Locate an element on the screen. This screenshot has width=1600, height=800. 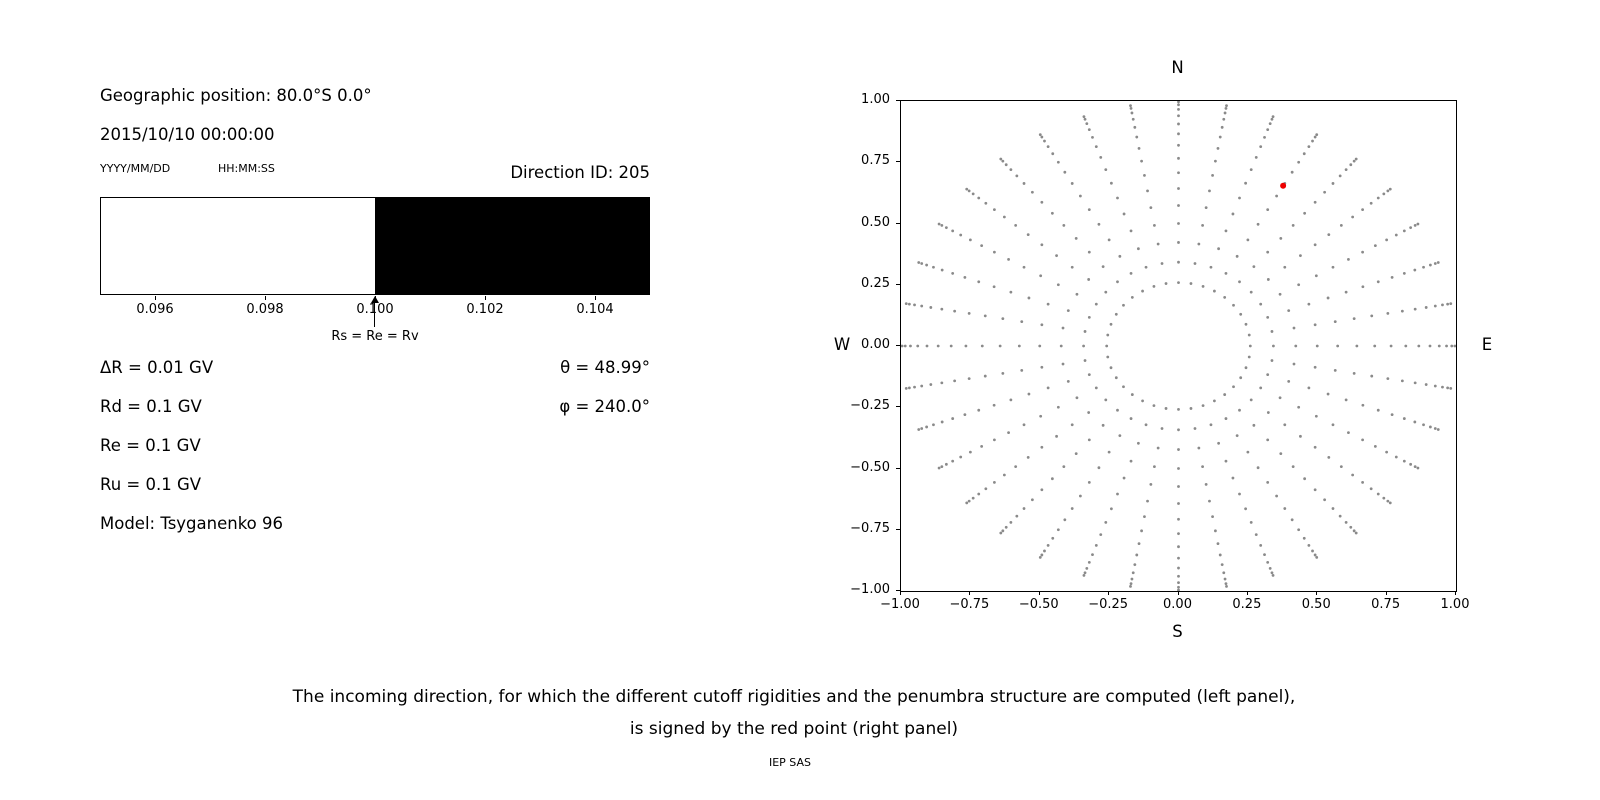
theta-text: θ = 48.99° is located at coordinates (605, 367).